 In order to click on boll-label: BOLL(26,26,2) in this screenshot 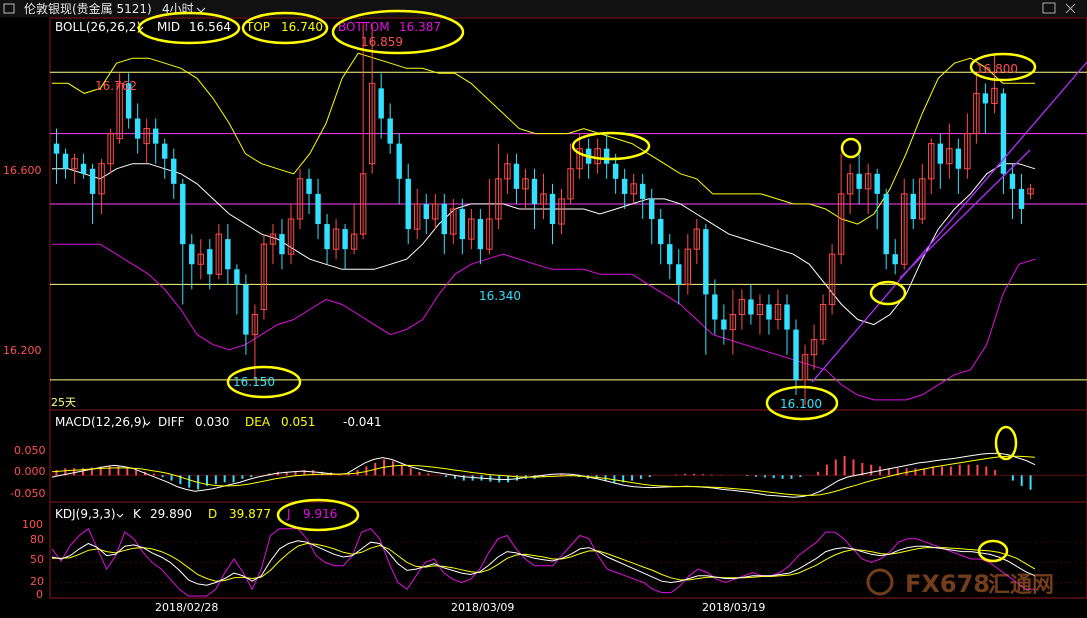, I will do `click(98, 27)`.